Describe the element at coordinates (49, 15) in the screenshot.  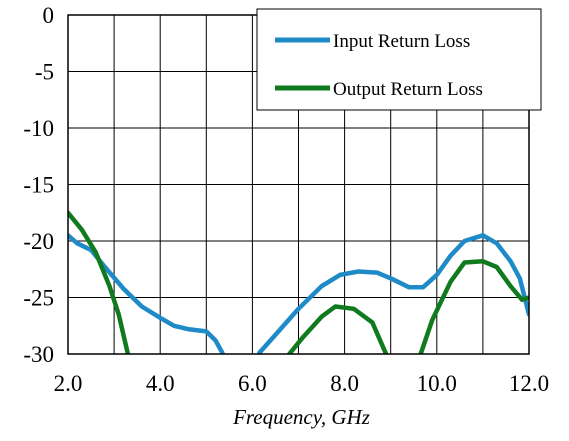
I see `y-tick-label: 0` at that location.